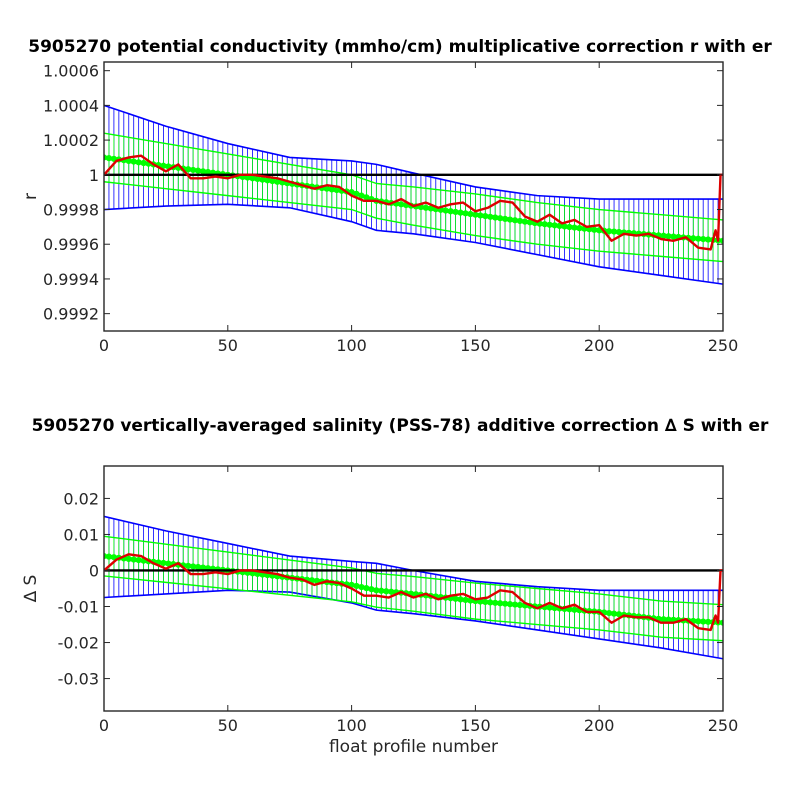 The image size is (800, 800). I want to click on y-tick-label: 0.9998, so click(71, 210).